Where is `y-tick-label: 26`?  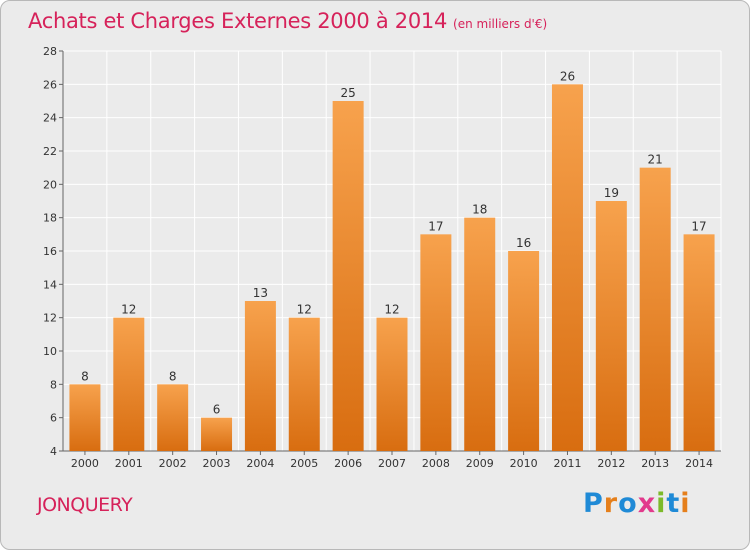 y-tick-label: 26 is located at coordinates (50, 84).